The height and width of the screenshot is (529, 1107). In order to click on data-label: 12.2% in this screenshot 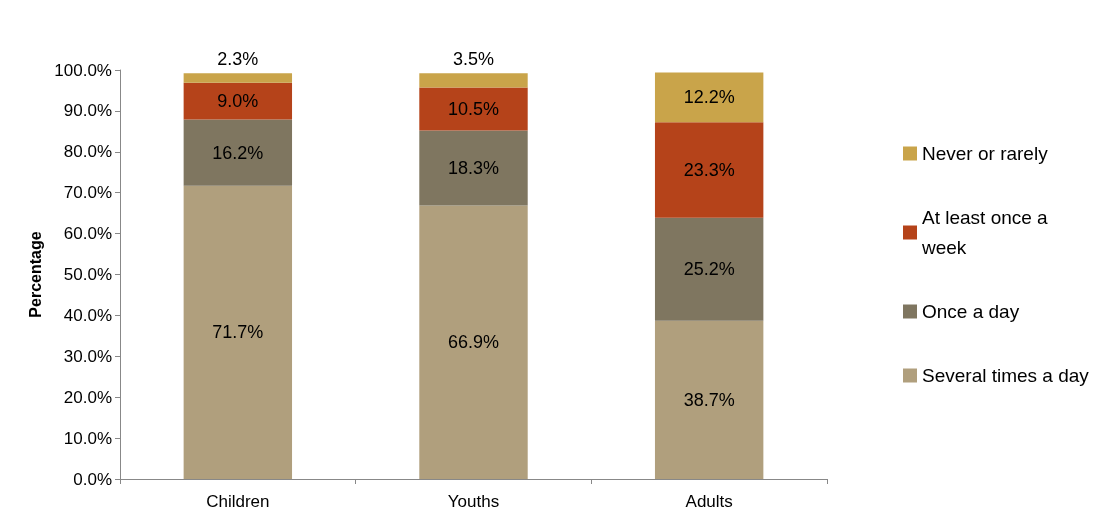, I will do `click(709, 97)`.